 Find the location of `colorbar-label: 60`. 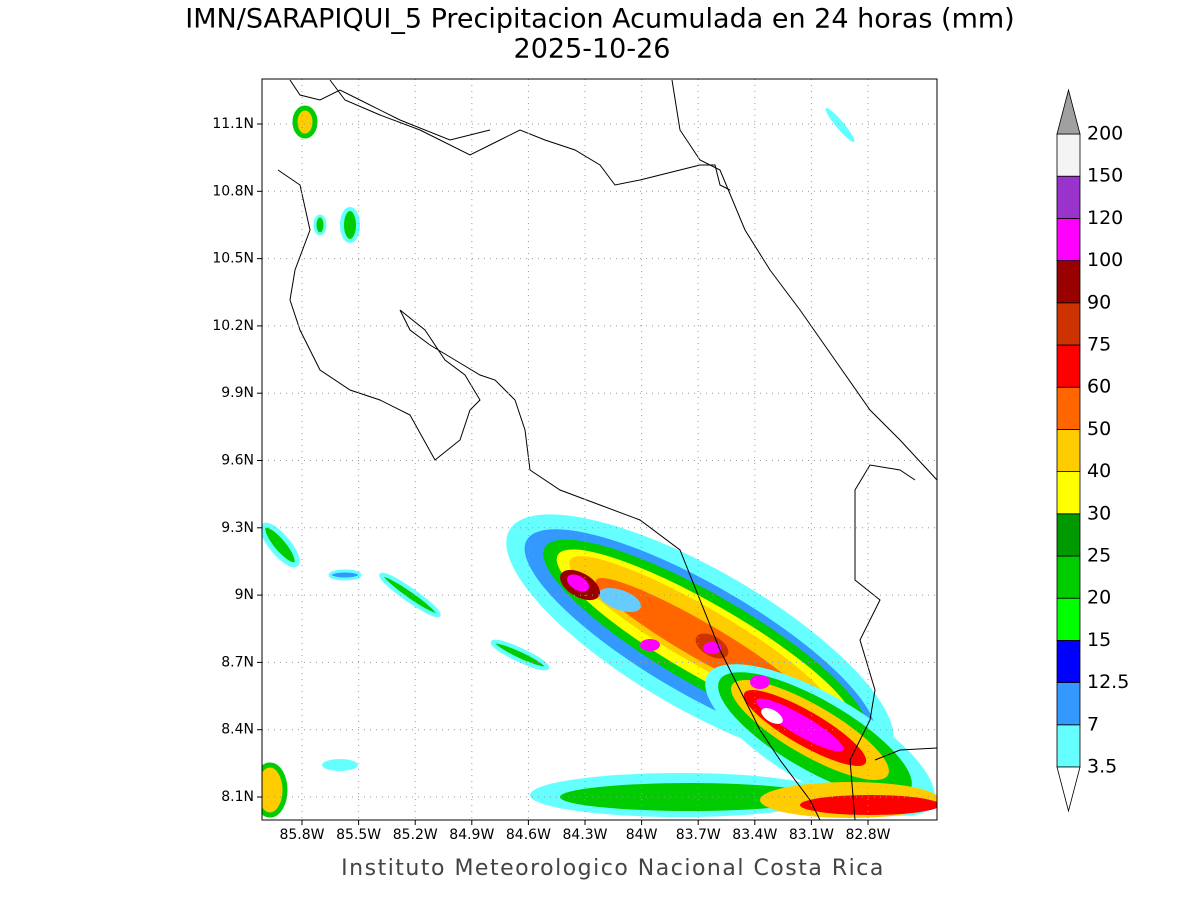

colorbar-label: 60 is located at coordinates (1099, 387).